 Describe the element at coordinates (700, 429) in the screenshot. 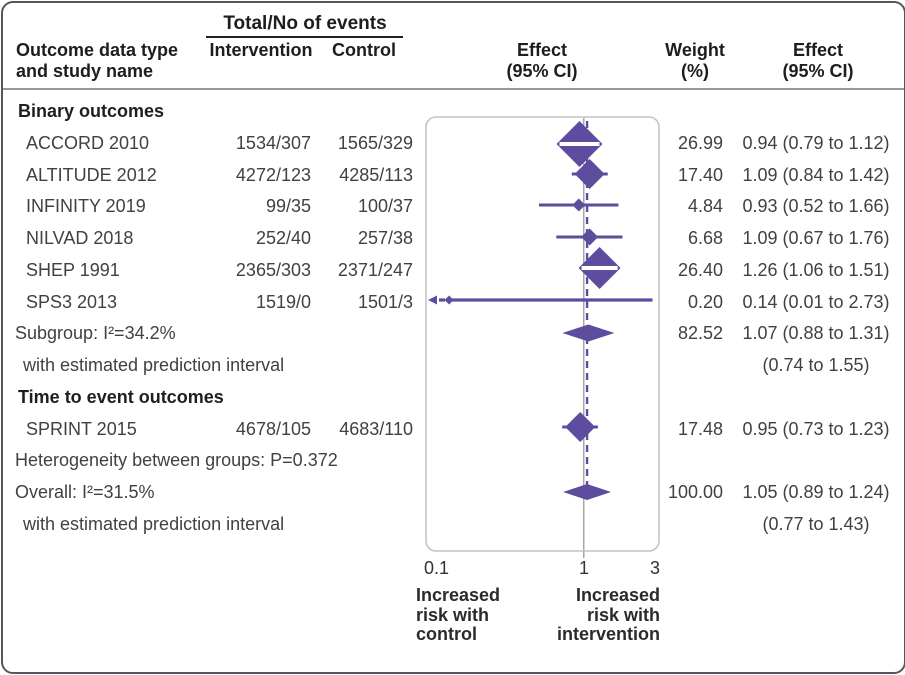

I see `weight-value: 17.48` at that location.